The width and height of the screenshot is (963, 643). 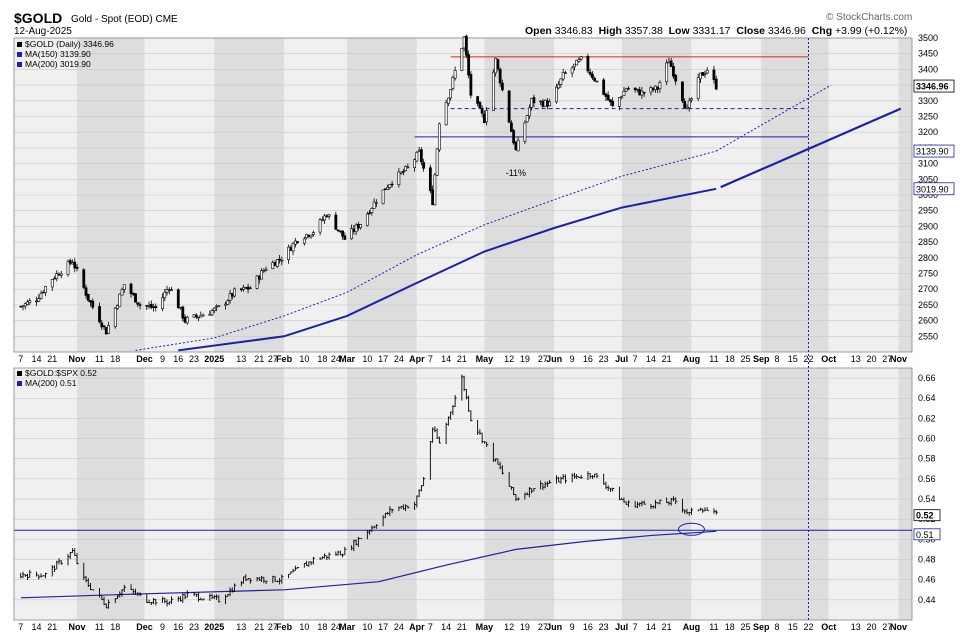 What do you see at coordinates (692, 627) in the screenshot?
I see `x-tick-label: Aug` at bounding box center [692, 627].